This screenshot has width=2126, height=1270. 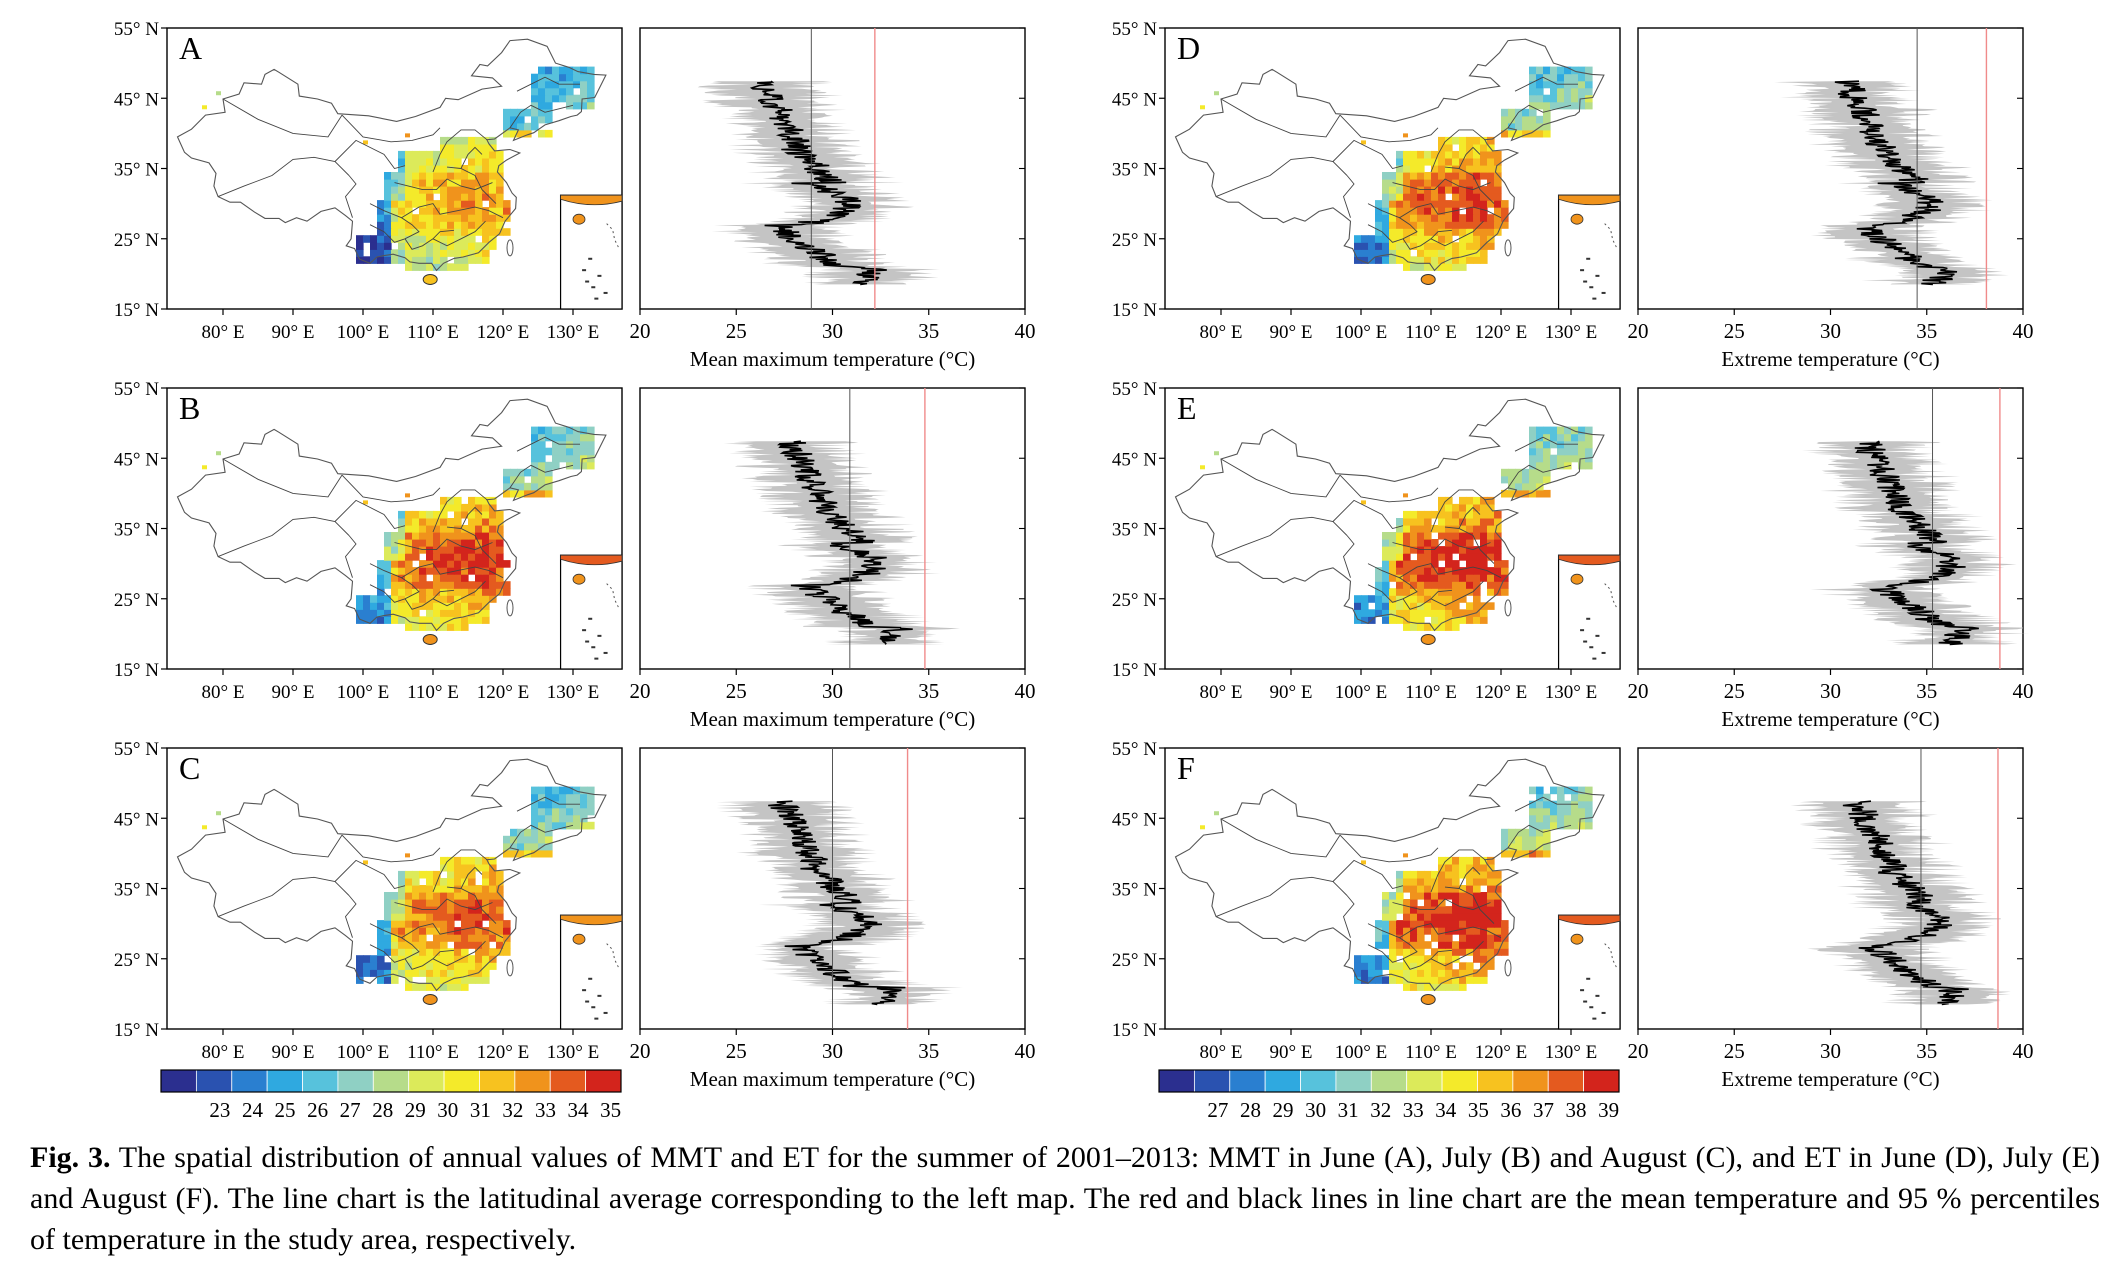 What do you see at coordinates (928, 331) in the screenshot?
I see `x-tick-label: 35` at bounding box center [928, 331].